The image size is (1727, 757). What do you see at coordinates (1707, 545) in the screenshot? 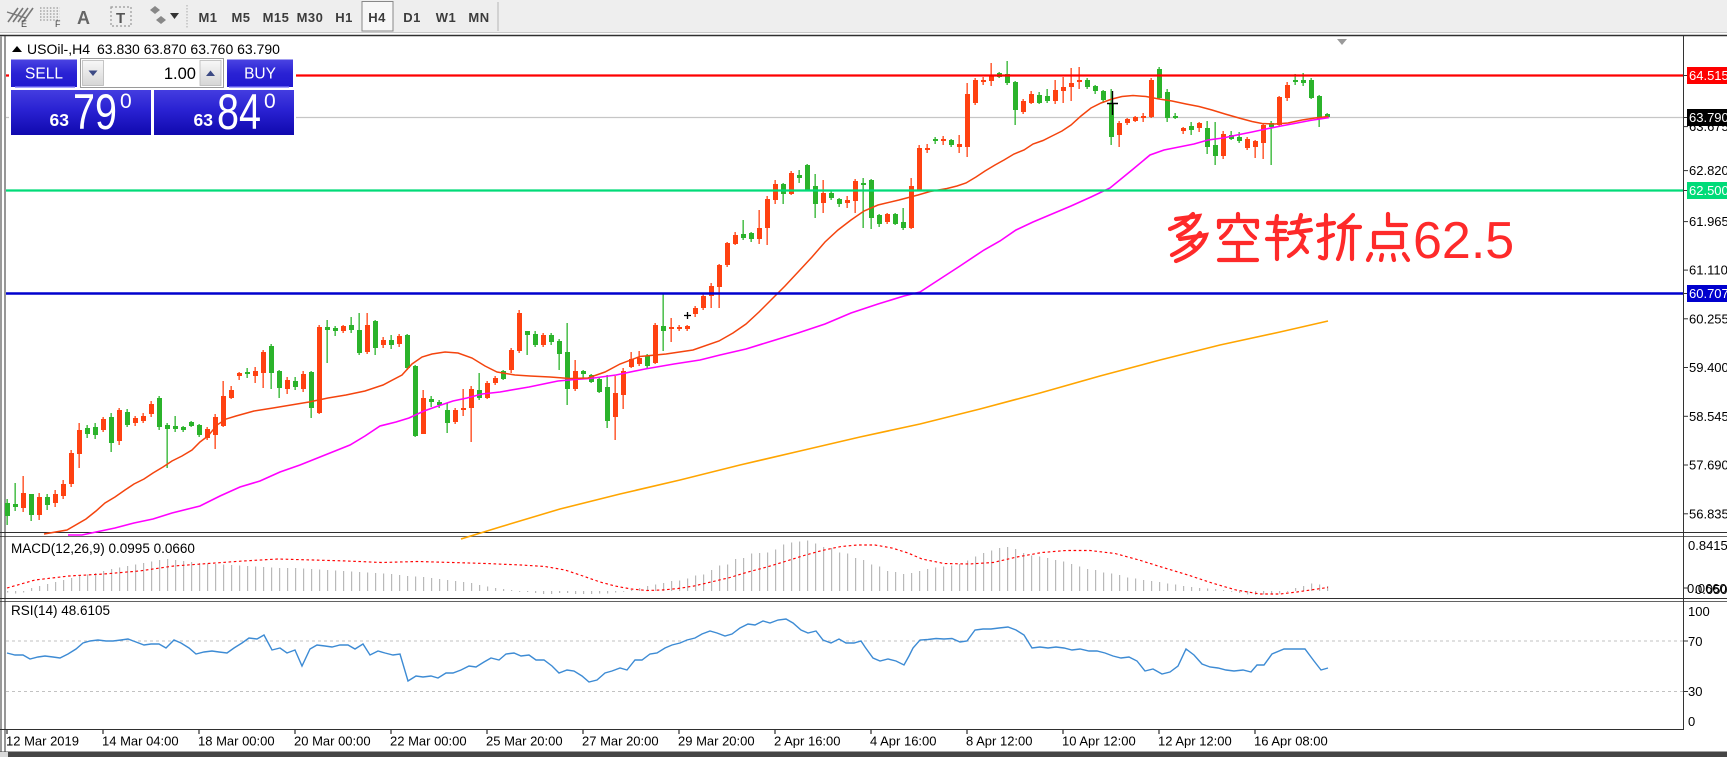
I see `svg-text: 0.8415` at bounding box center [1707, 545].